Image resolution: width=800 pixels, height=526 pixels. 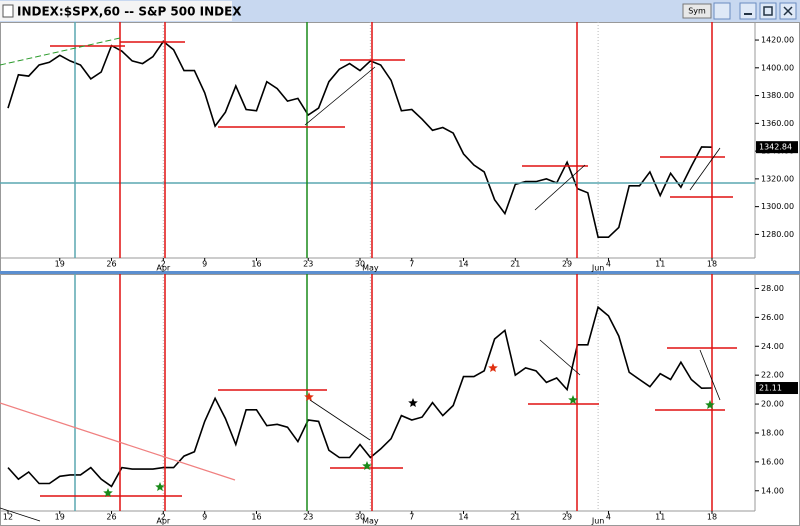 I want to click on y-tick-label: 14.00, so click(x=772, y=490).